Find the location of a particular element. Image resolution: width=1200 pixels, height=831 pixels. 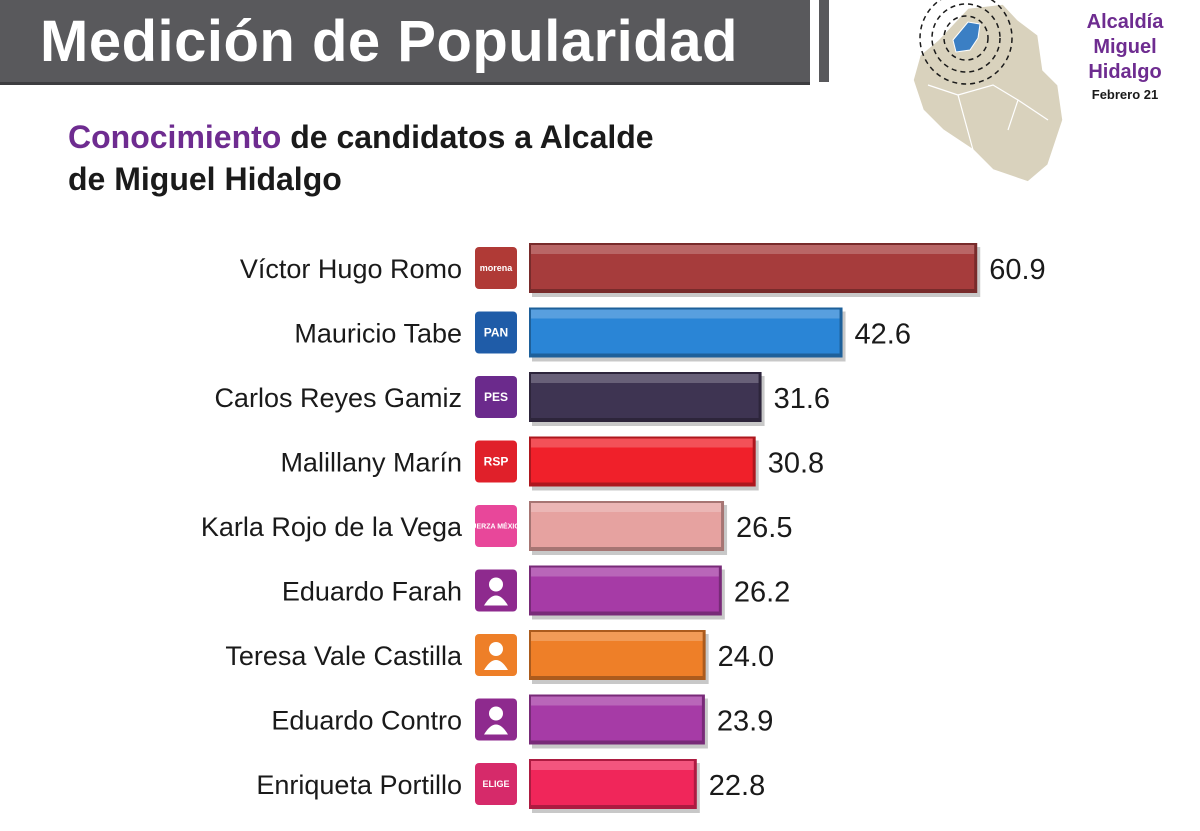

value-label: 22.8 is located at coordinates (737, 786).